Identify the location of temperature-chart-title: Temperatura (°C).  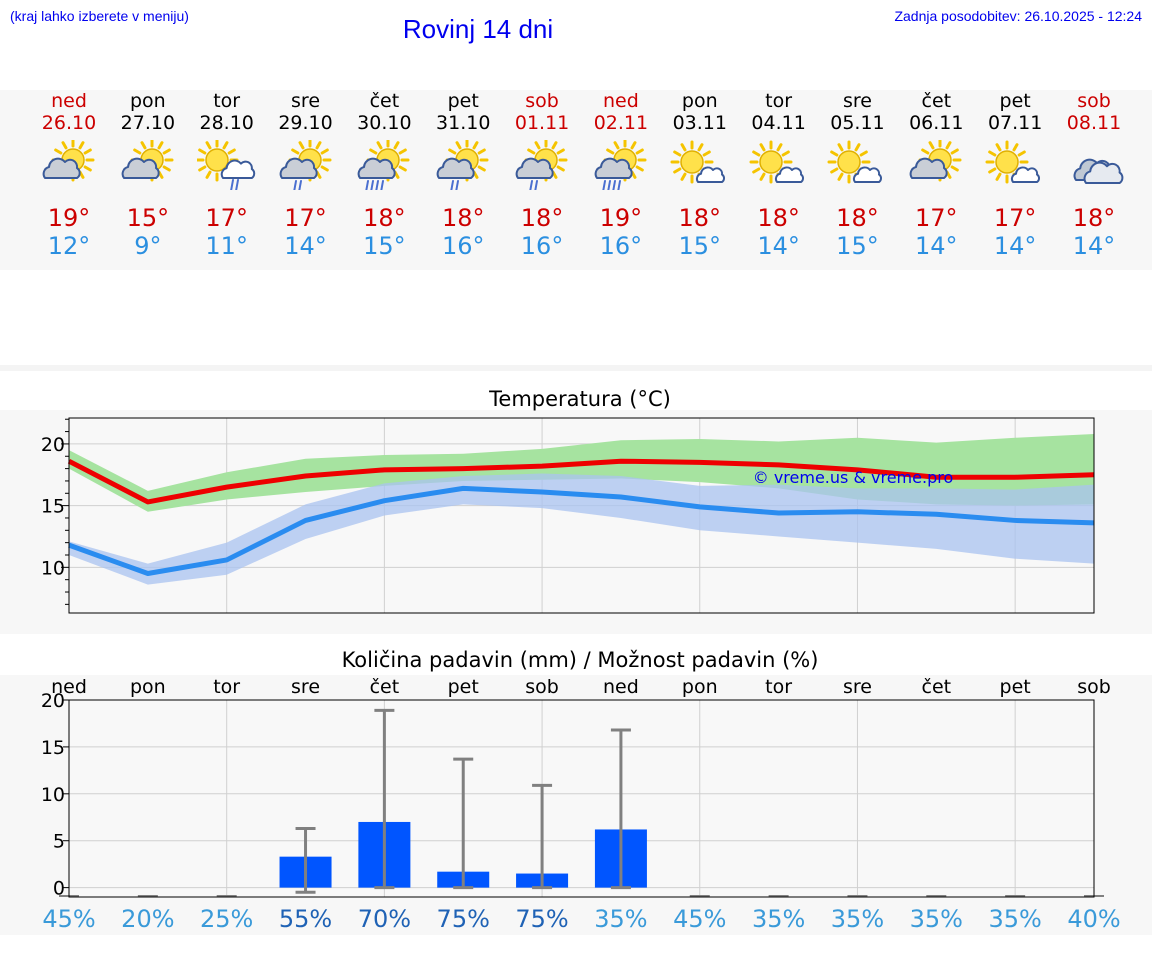
(580, 399).